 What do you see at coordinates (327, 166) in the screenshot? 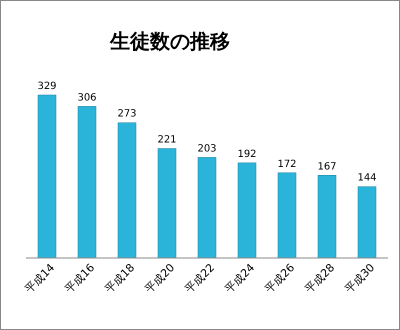
I see `data-label: 167` at bounding box center [327, 166].